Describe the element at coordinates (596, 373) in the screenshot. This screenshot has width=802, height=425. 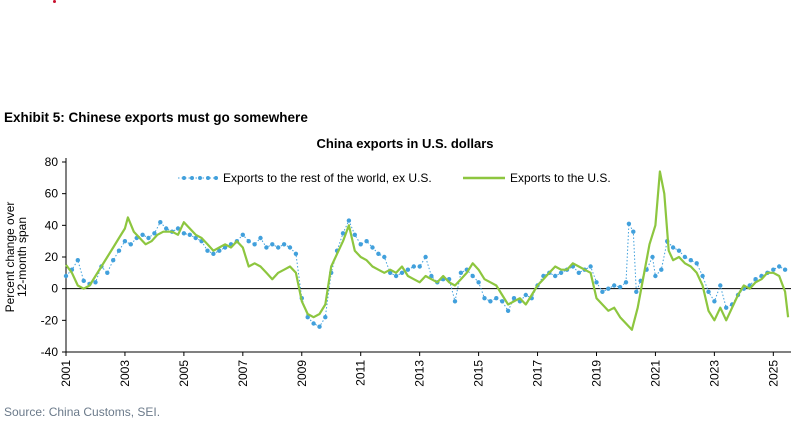
I see `x-tick-label: 2019` at that location.